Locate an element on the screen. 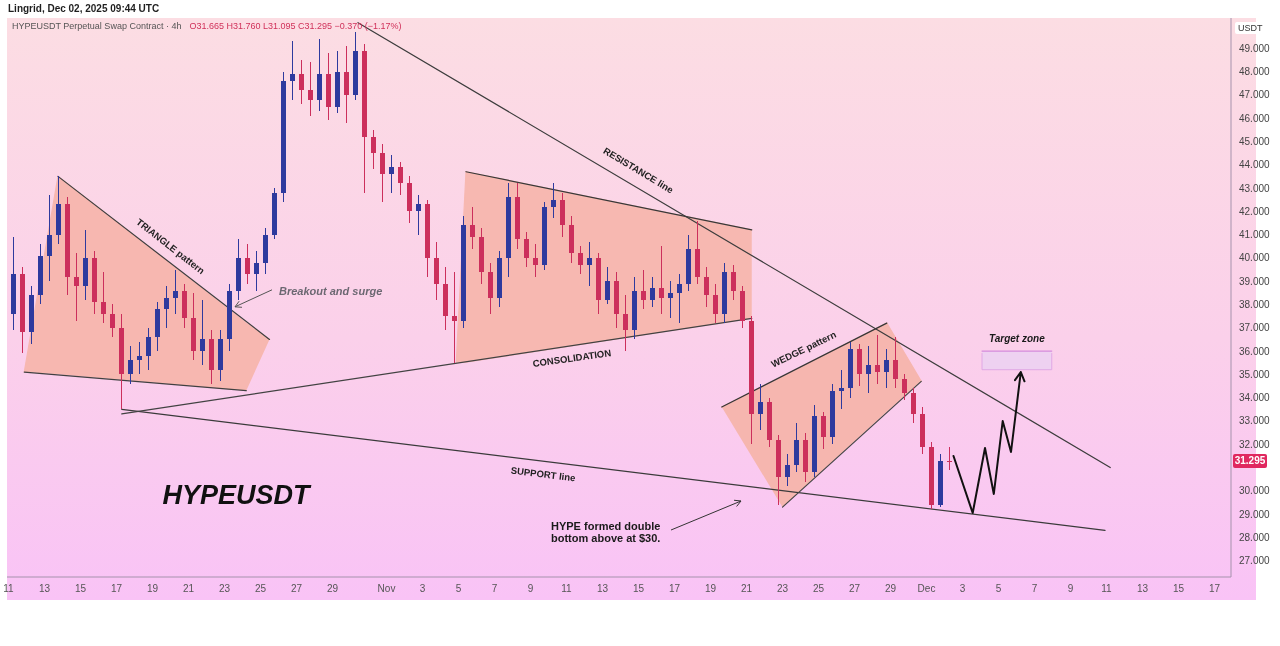 The height and width of the screenshot is (646, 1280). series-label: Target zone is located at coordinates (1017, 339).